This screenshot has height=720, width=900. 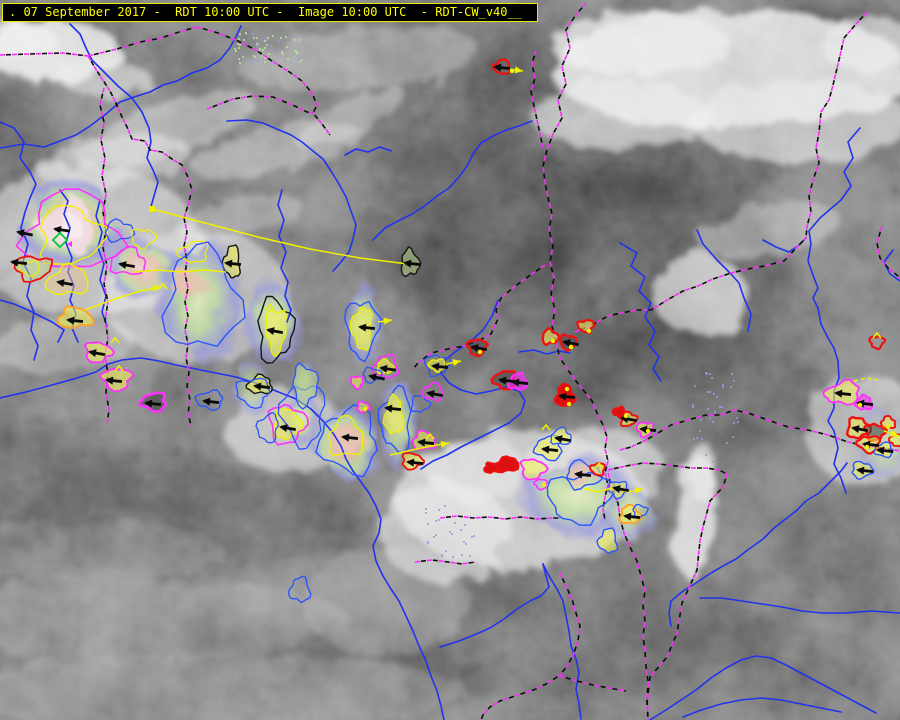 What do you see at coordinates (179, 271) in the screenshot?
I see `track-line` at bounding box center [179, 271].